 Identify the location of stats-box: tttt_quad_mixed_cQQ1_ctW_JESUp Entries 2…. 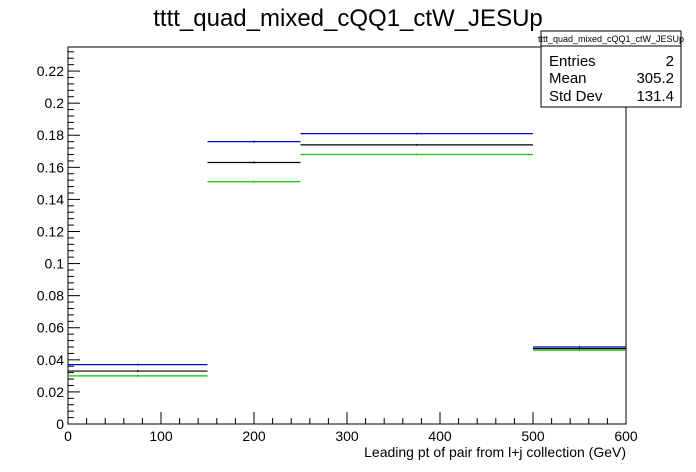
(611, 69).